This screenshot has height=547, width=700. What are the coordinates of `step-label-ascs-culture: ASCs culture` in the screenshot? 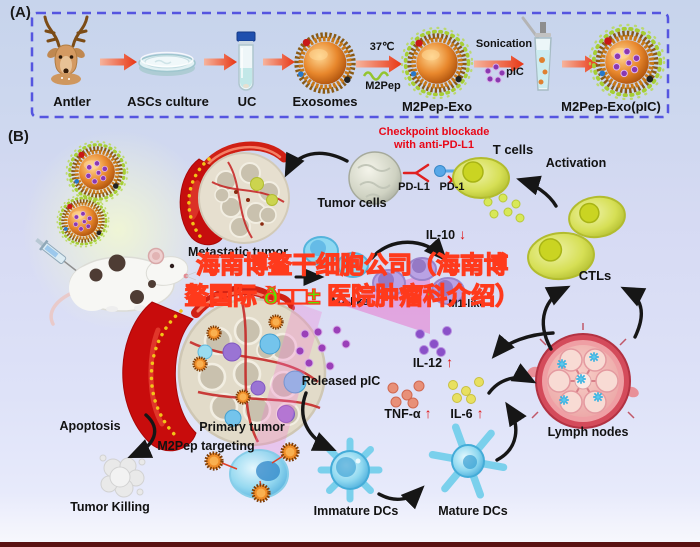 It's located at (168, 101).